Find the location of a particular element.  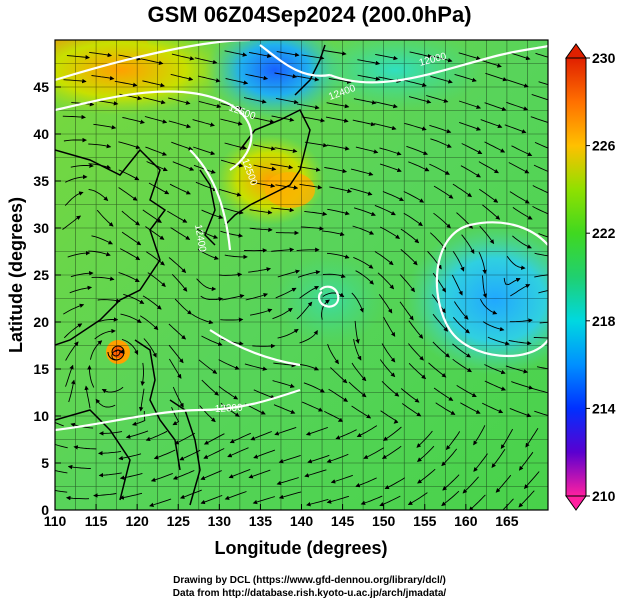

x-tick-label: 110 is located at coordinates (55, 521).